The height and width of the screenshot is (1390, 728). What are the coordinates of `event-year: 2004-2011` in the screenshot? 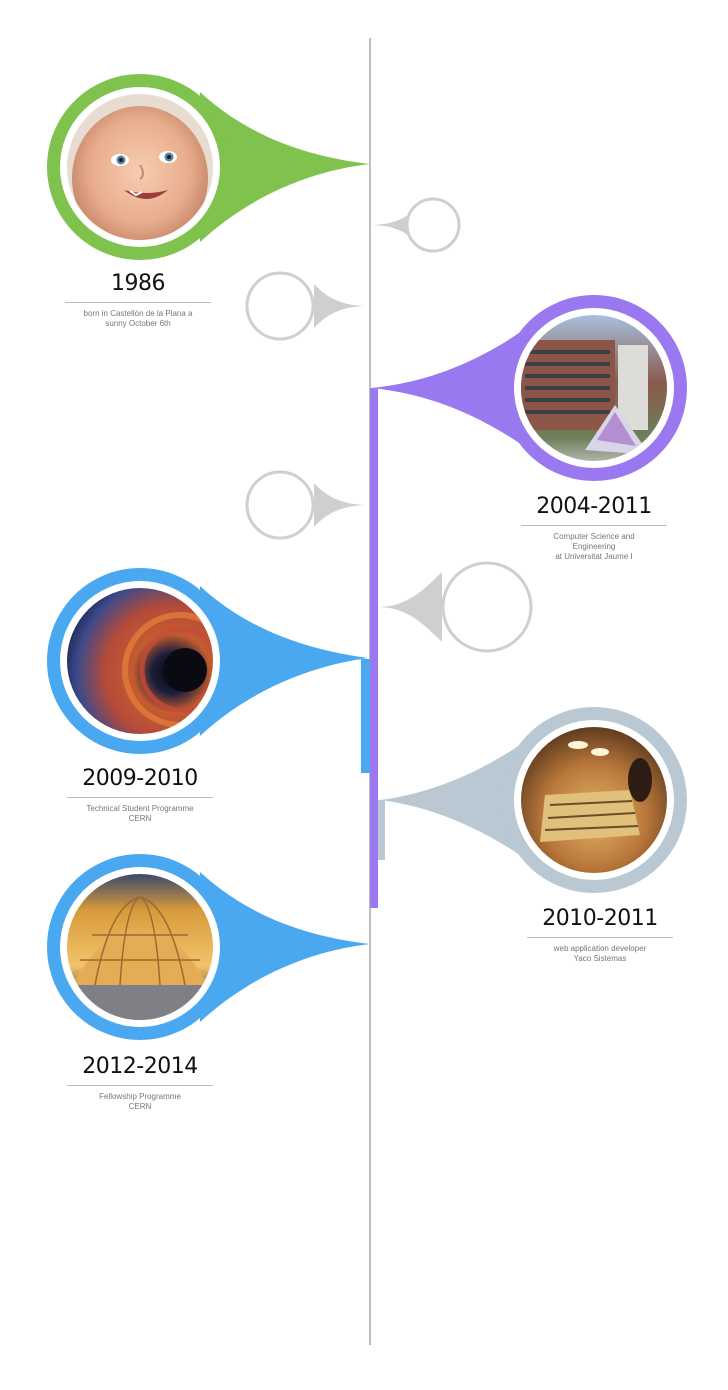 It's located at (594, 506).